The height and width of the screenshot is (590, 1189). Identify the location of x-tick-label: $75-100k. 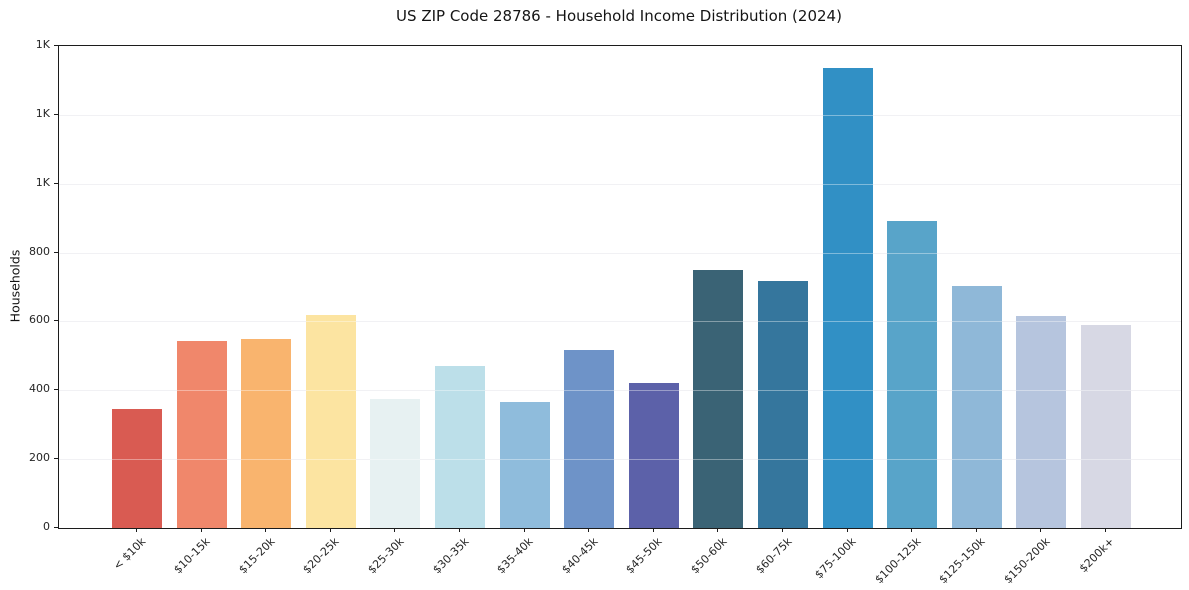
(835, 558).